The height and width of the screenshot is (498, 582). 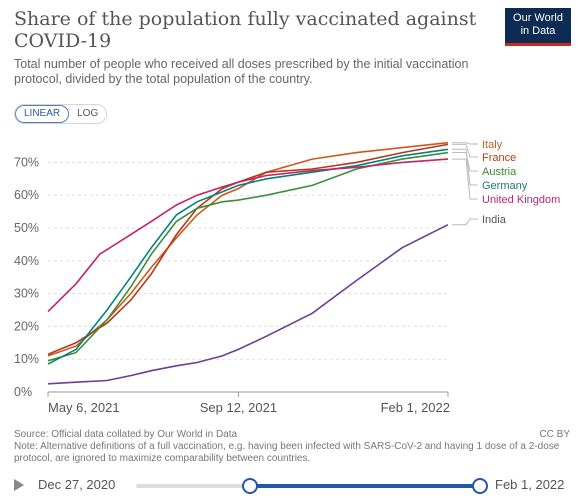 I want to click on y-tick-label: 20%, so click(x=26, y=326).